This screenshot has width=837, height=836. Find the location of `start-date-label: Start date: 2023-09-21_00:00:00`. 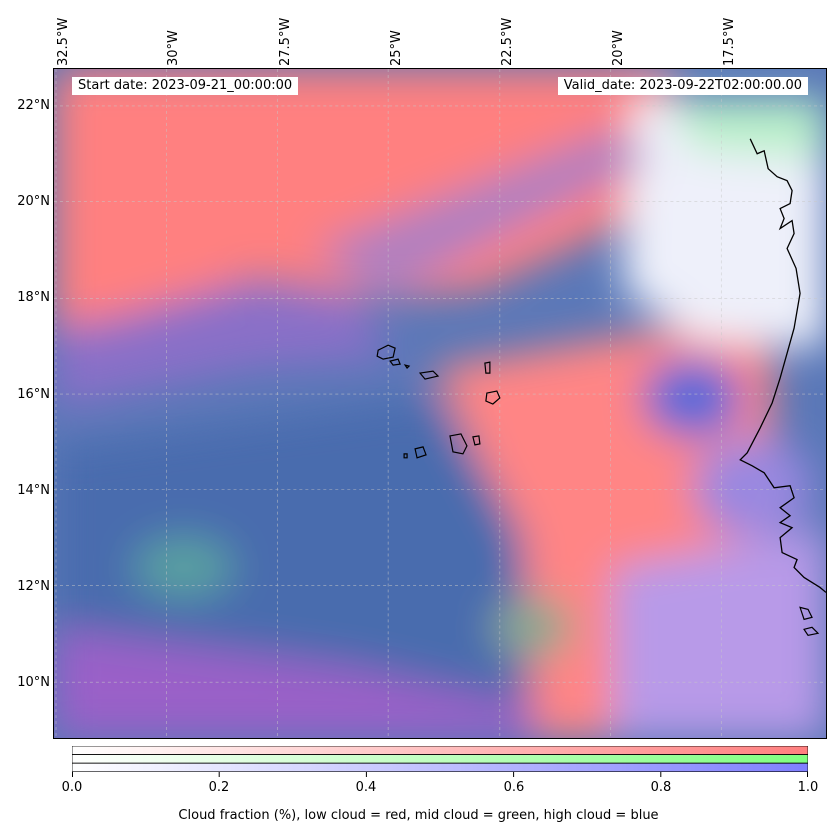

start-date-label: Start date: 2023-09-21_00:00:00 is located at coordinates (185, 86).